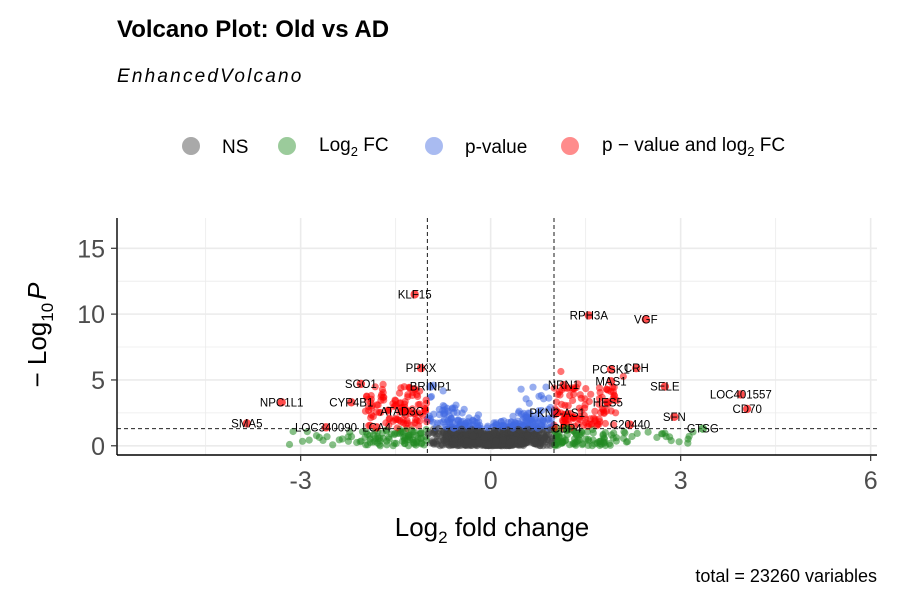  I want to click on gene-label: BRINP1, so click(431, 388).